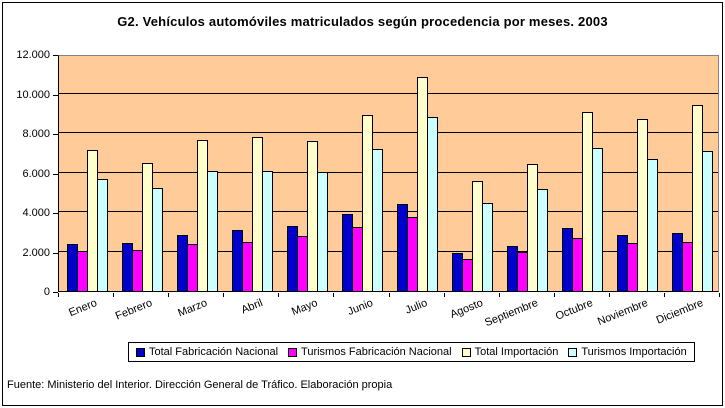  I want to click on bar-group-junio, so click(361, 173).